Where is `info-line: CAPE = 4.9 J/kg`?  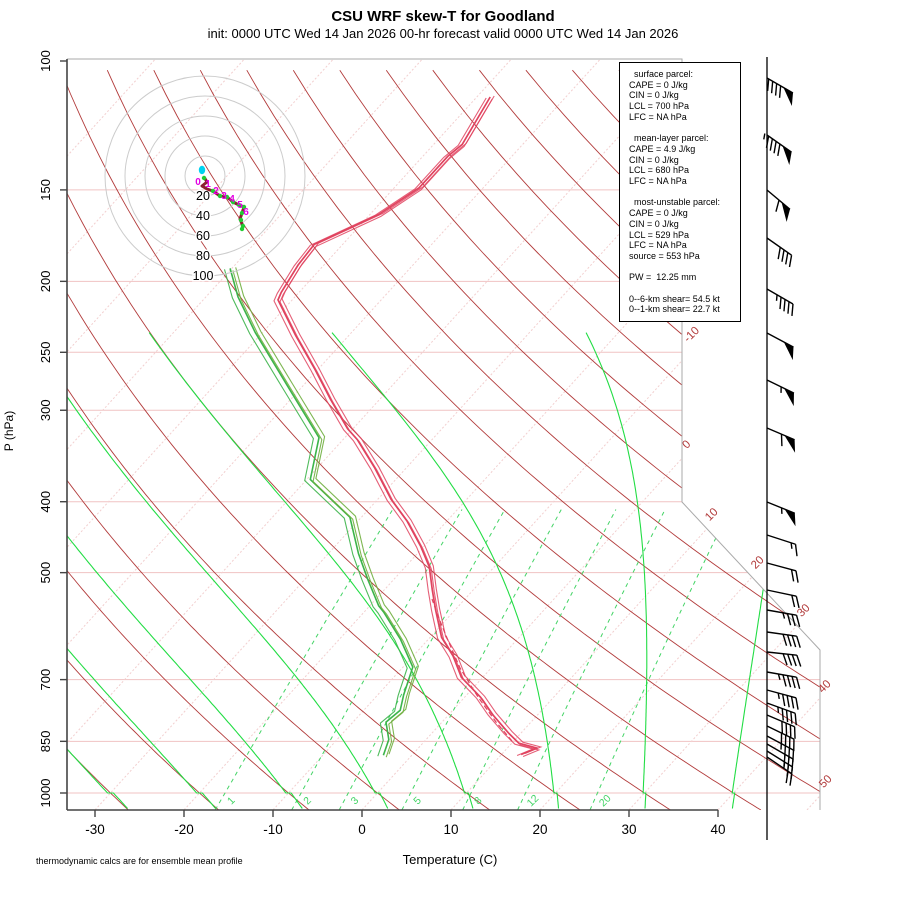 info-line: CAPE = 4.9 J/kg is located at coordinates (662, 148).